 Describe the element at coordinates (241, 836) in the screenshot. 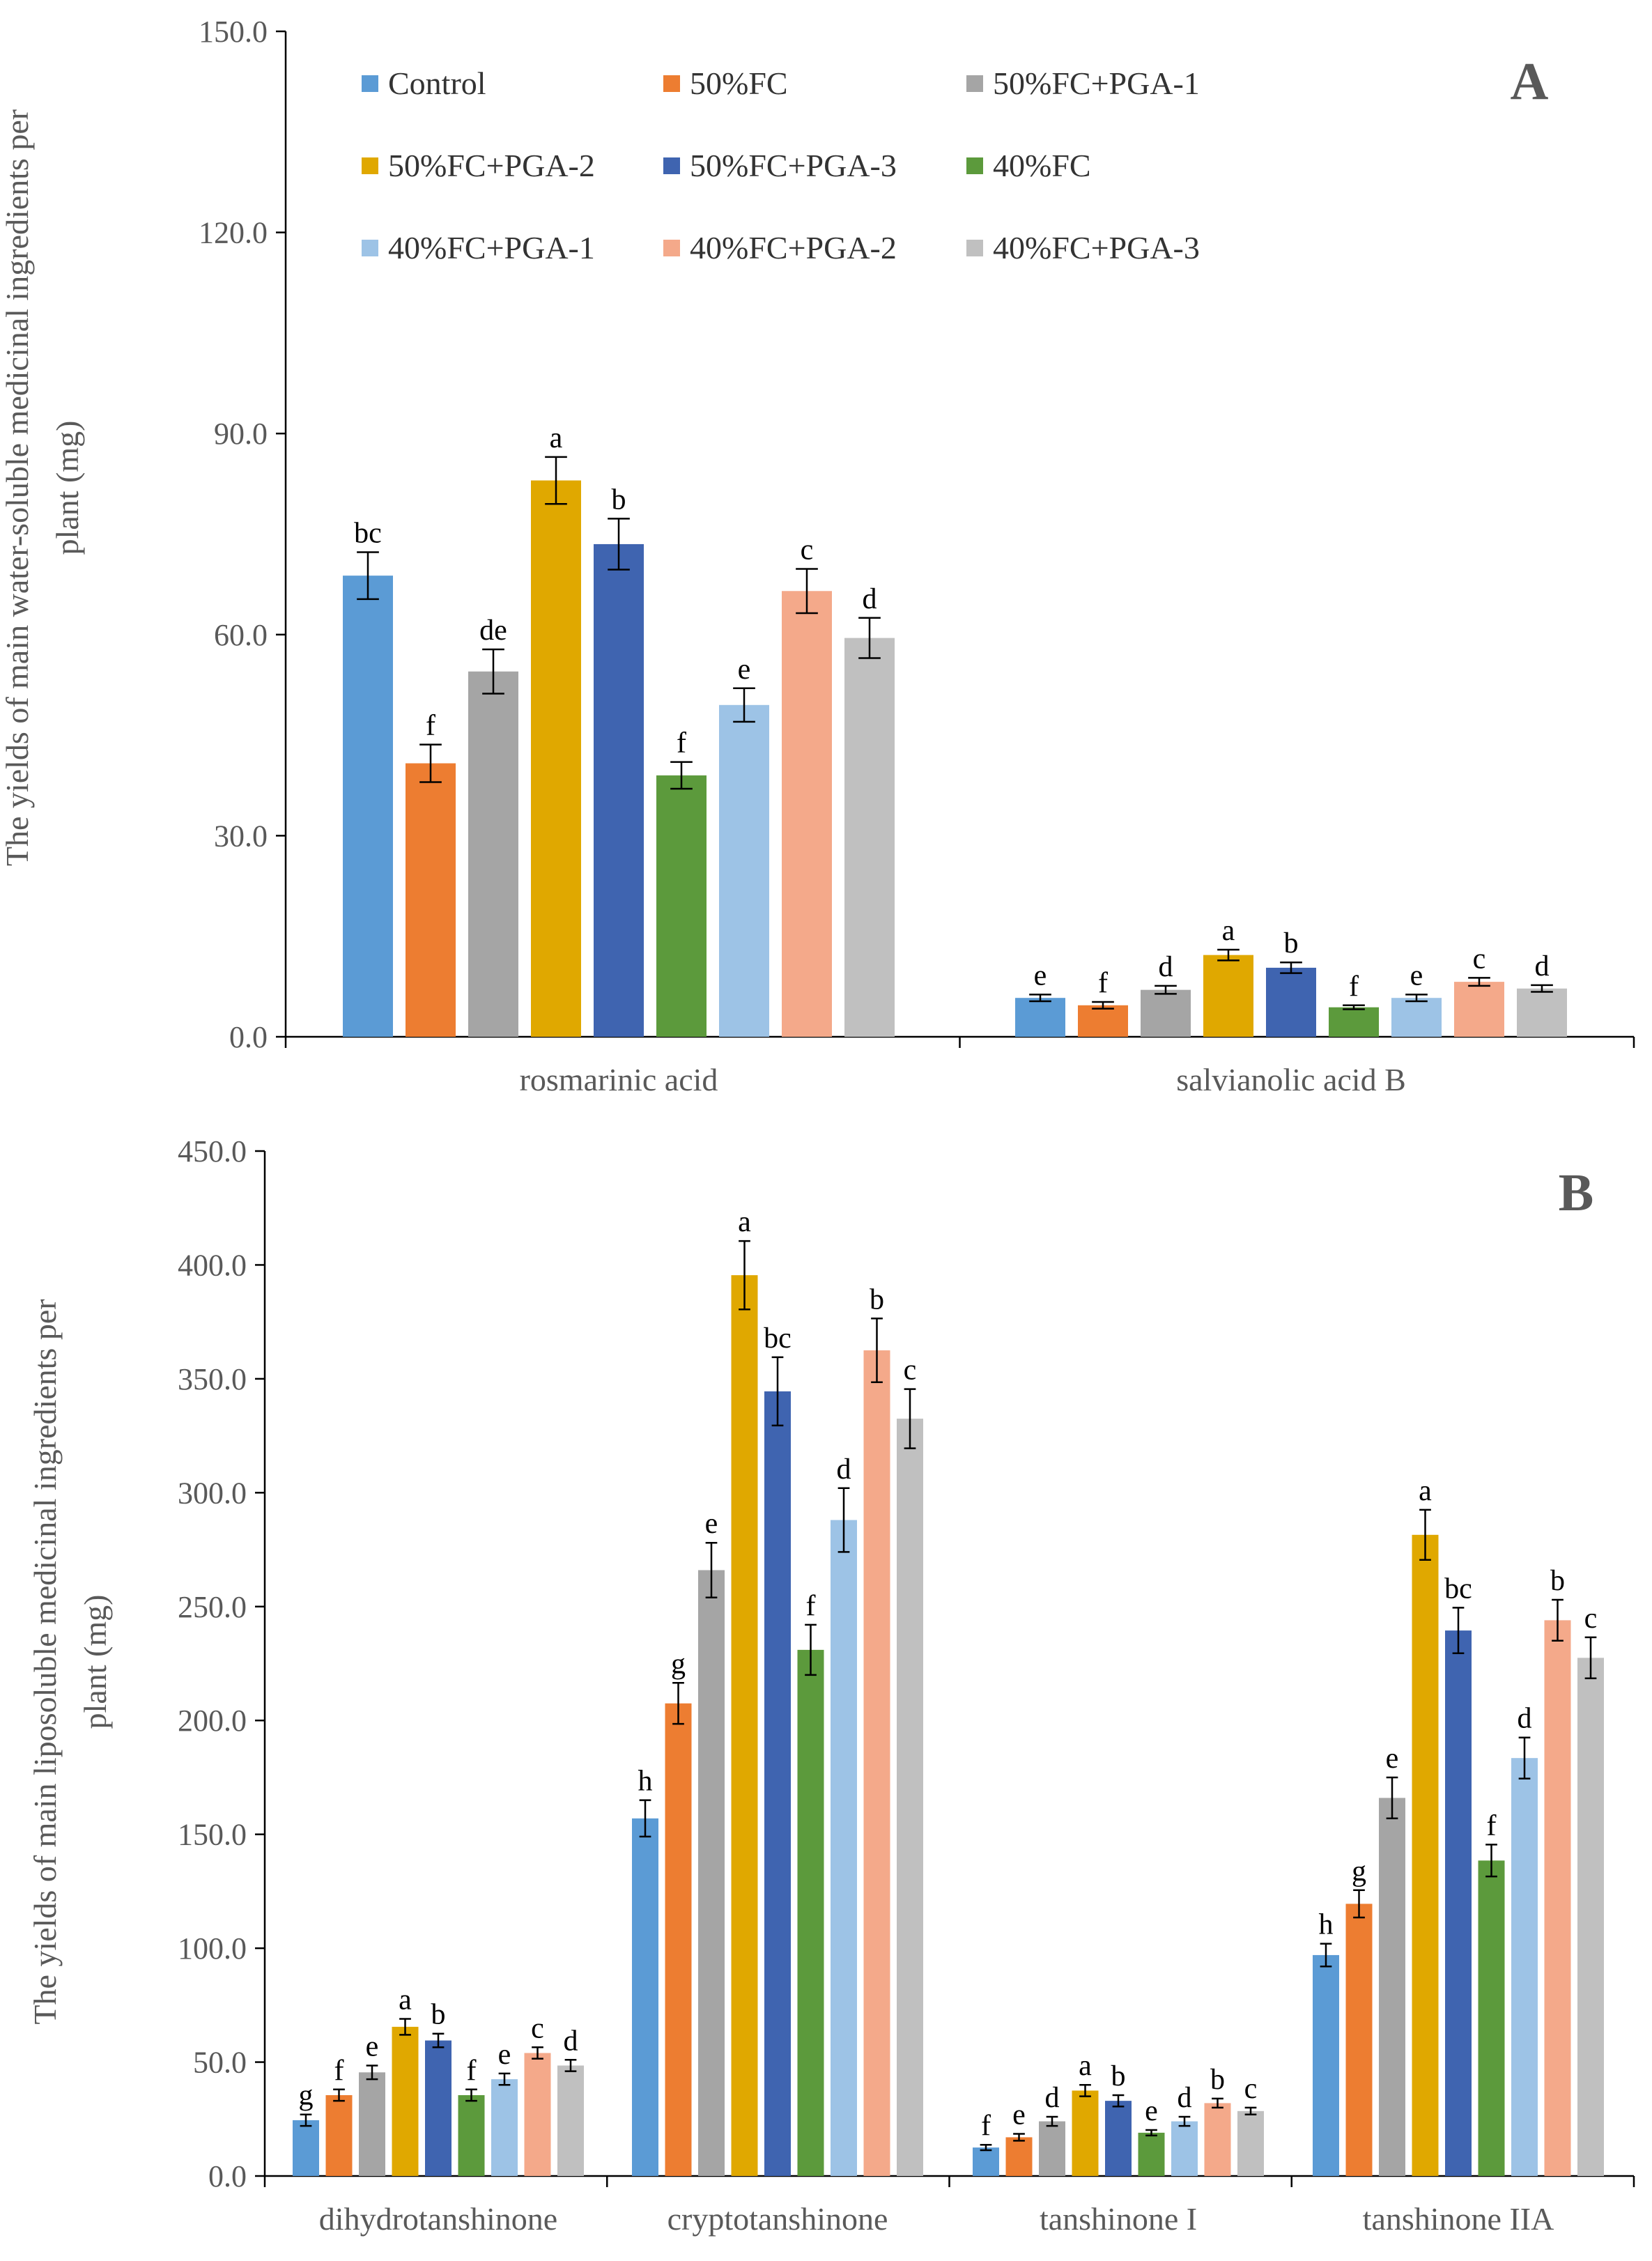

I see `y-tick-label: 30.0` at that location.